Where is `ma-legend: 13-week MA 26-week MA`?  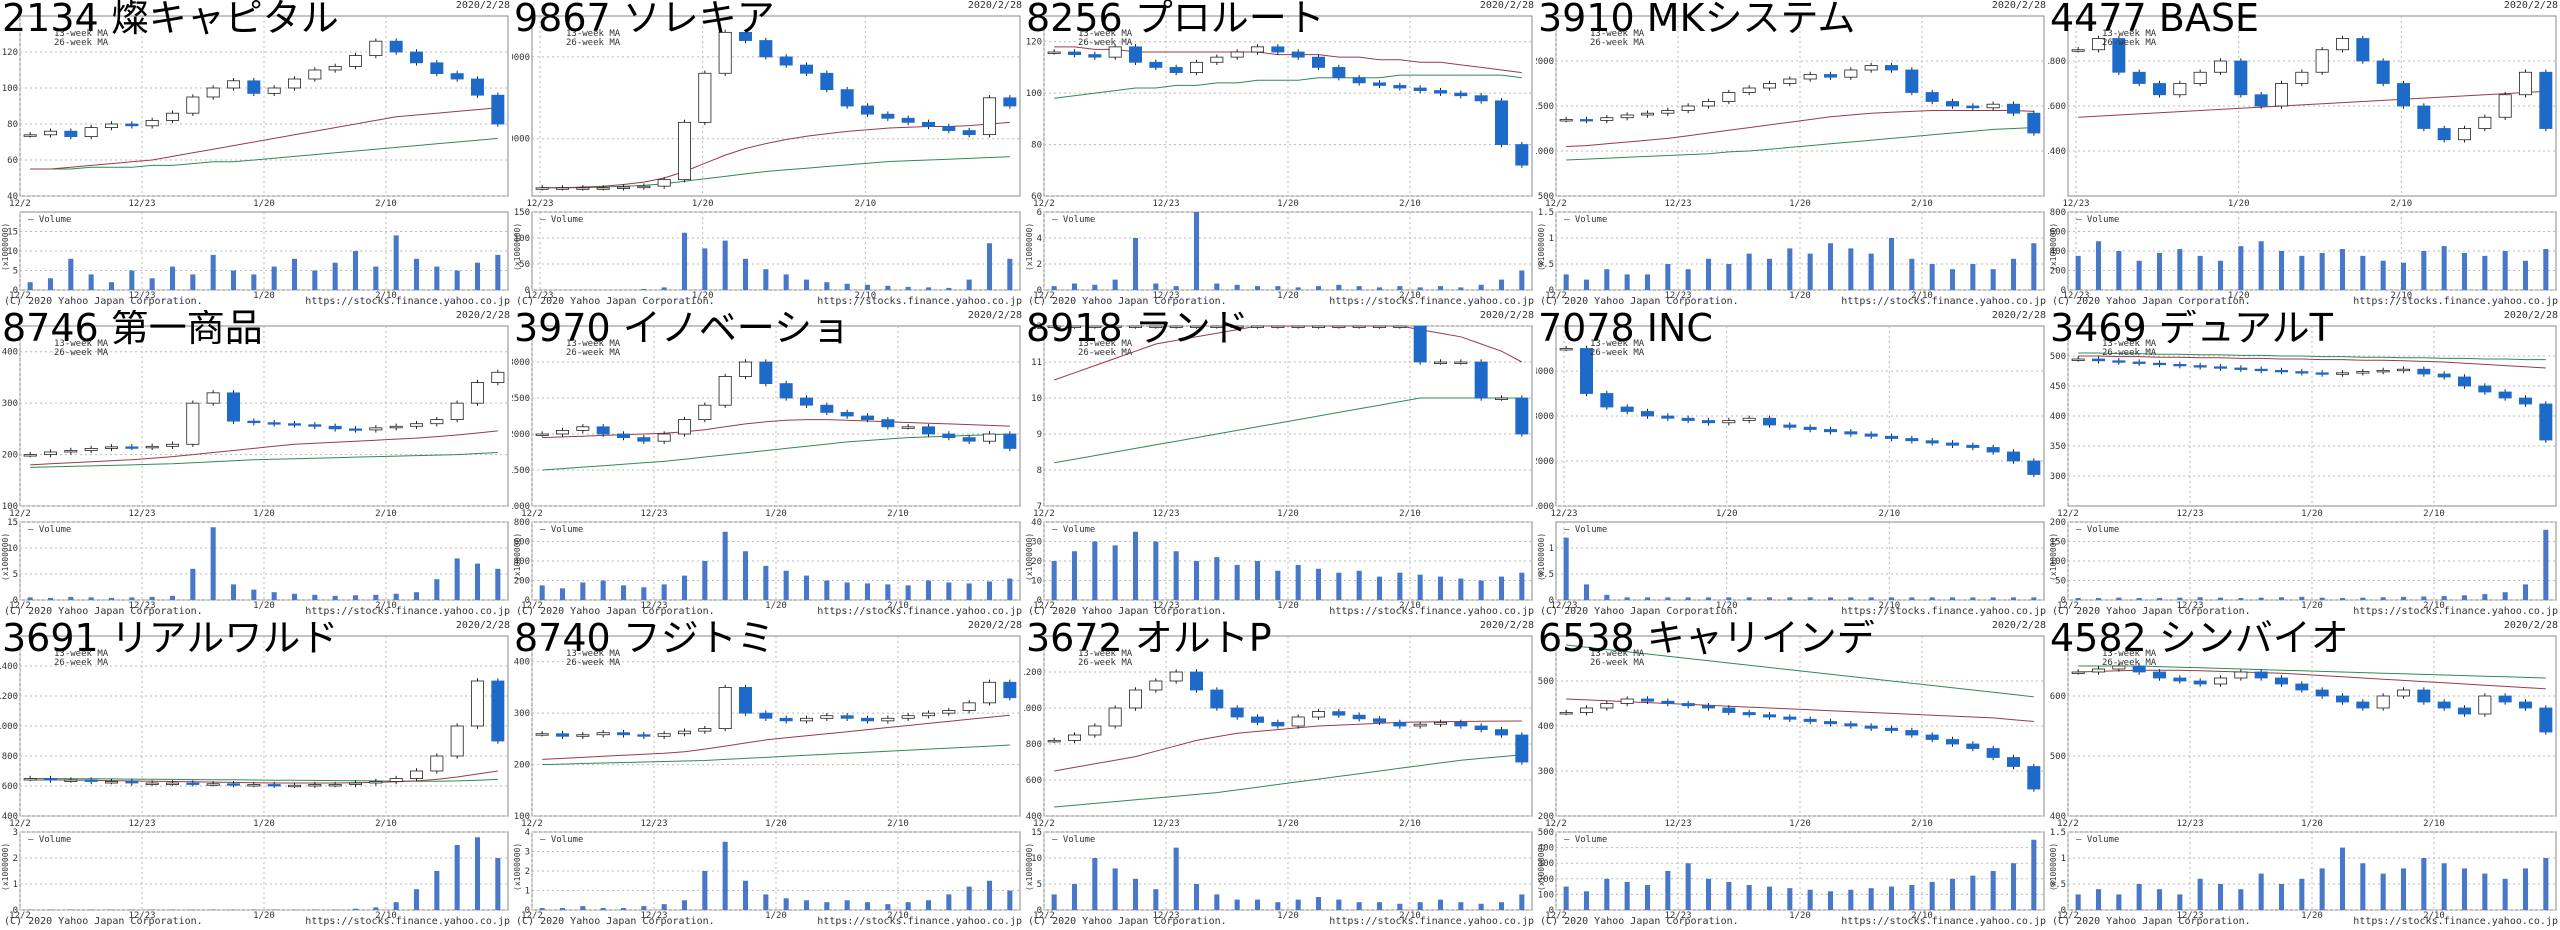
ma-legend: 13-week MA 26-week MA is located at coordinates (593, 349).